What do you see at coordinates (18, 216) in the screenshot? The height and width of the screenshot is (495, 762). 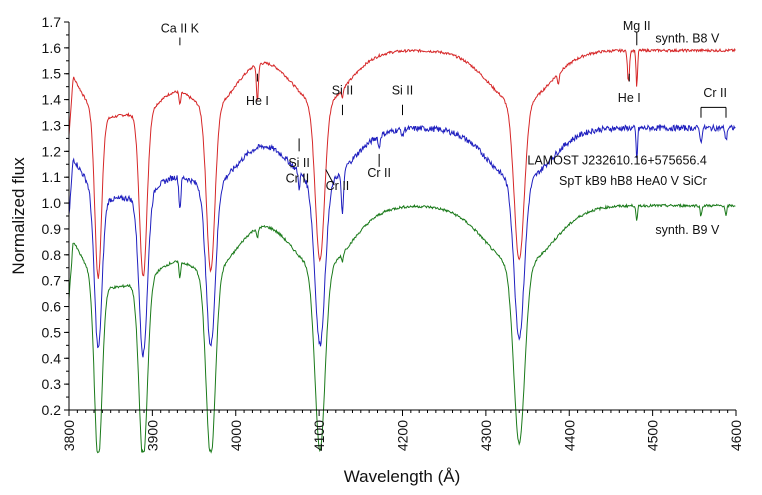 I see `y-axis-title: Normalized flux` at bounding box center [18, 216].